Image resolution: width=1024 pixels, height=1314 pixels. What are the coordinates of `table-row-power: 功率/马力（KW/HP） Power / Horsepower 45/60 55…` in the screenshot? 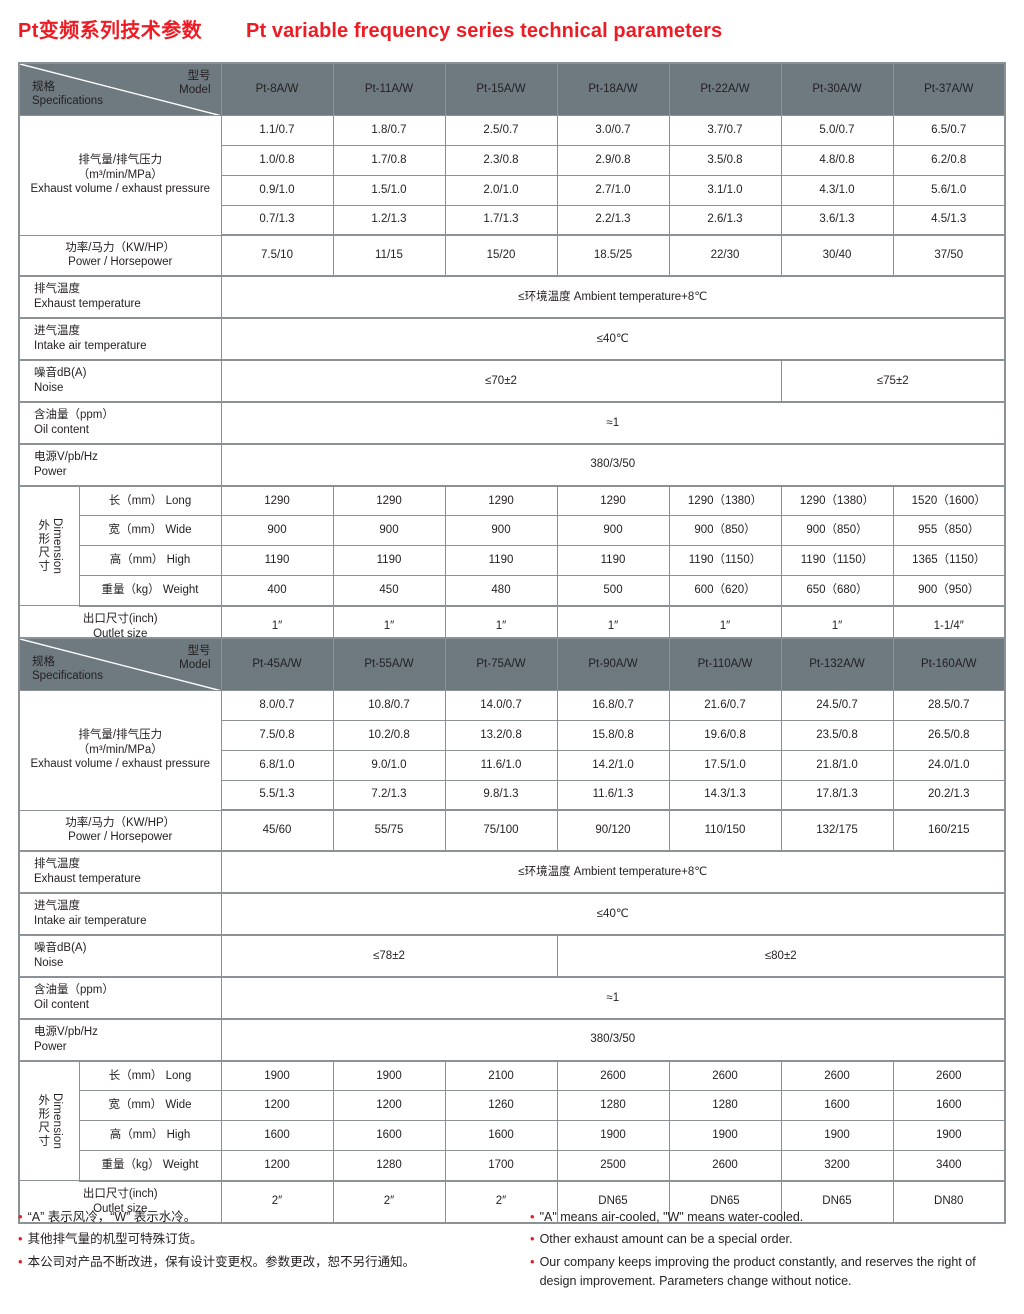 It's located at (512, 831).